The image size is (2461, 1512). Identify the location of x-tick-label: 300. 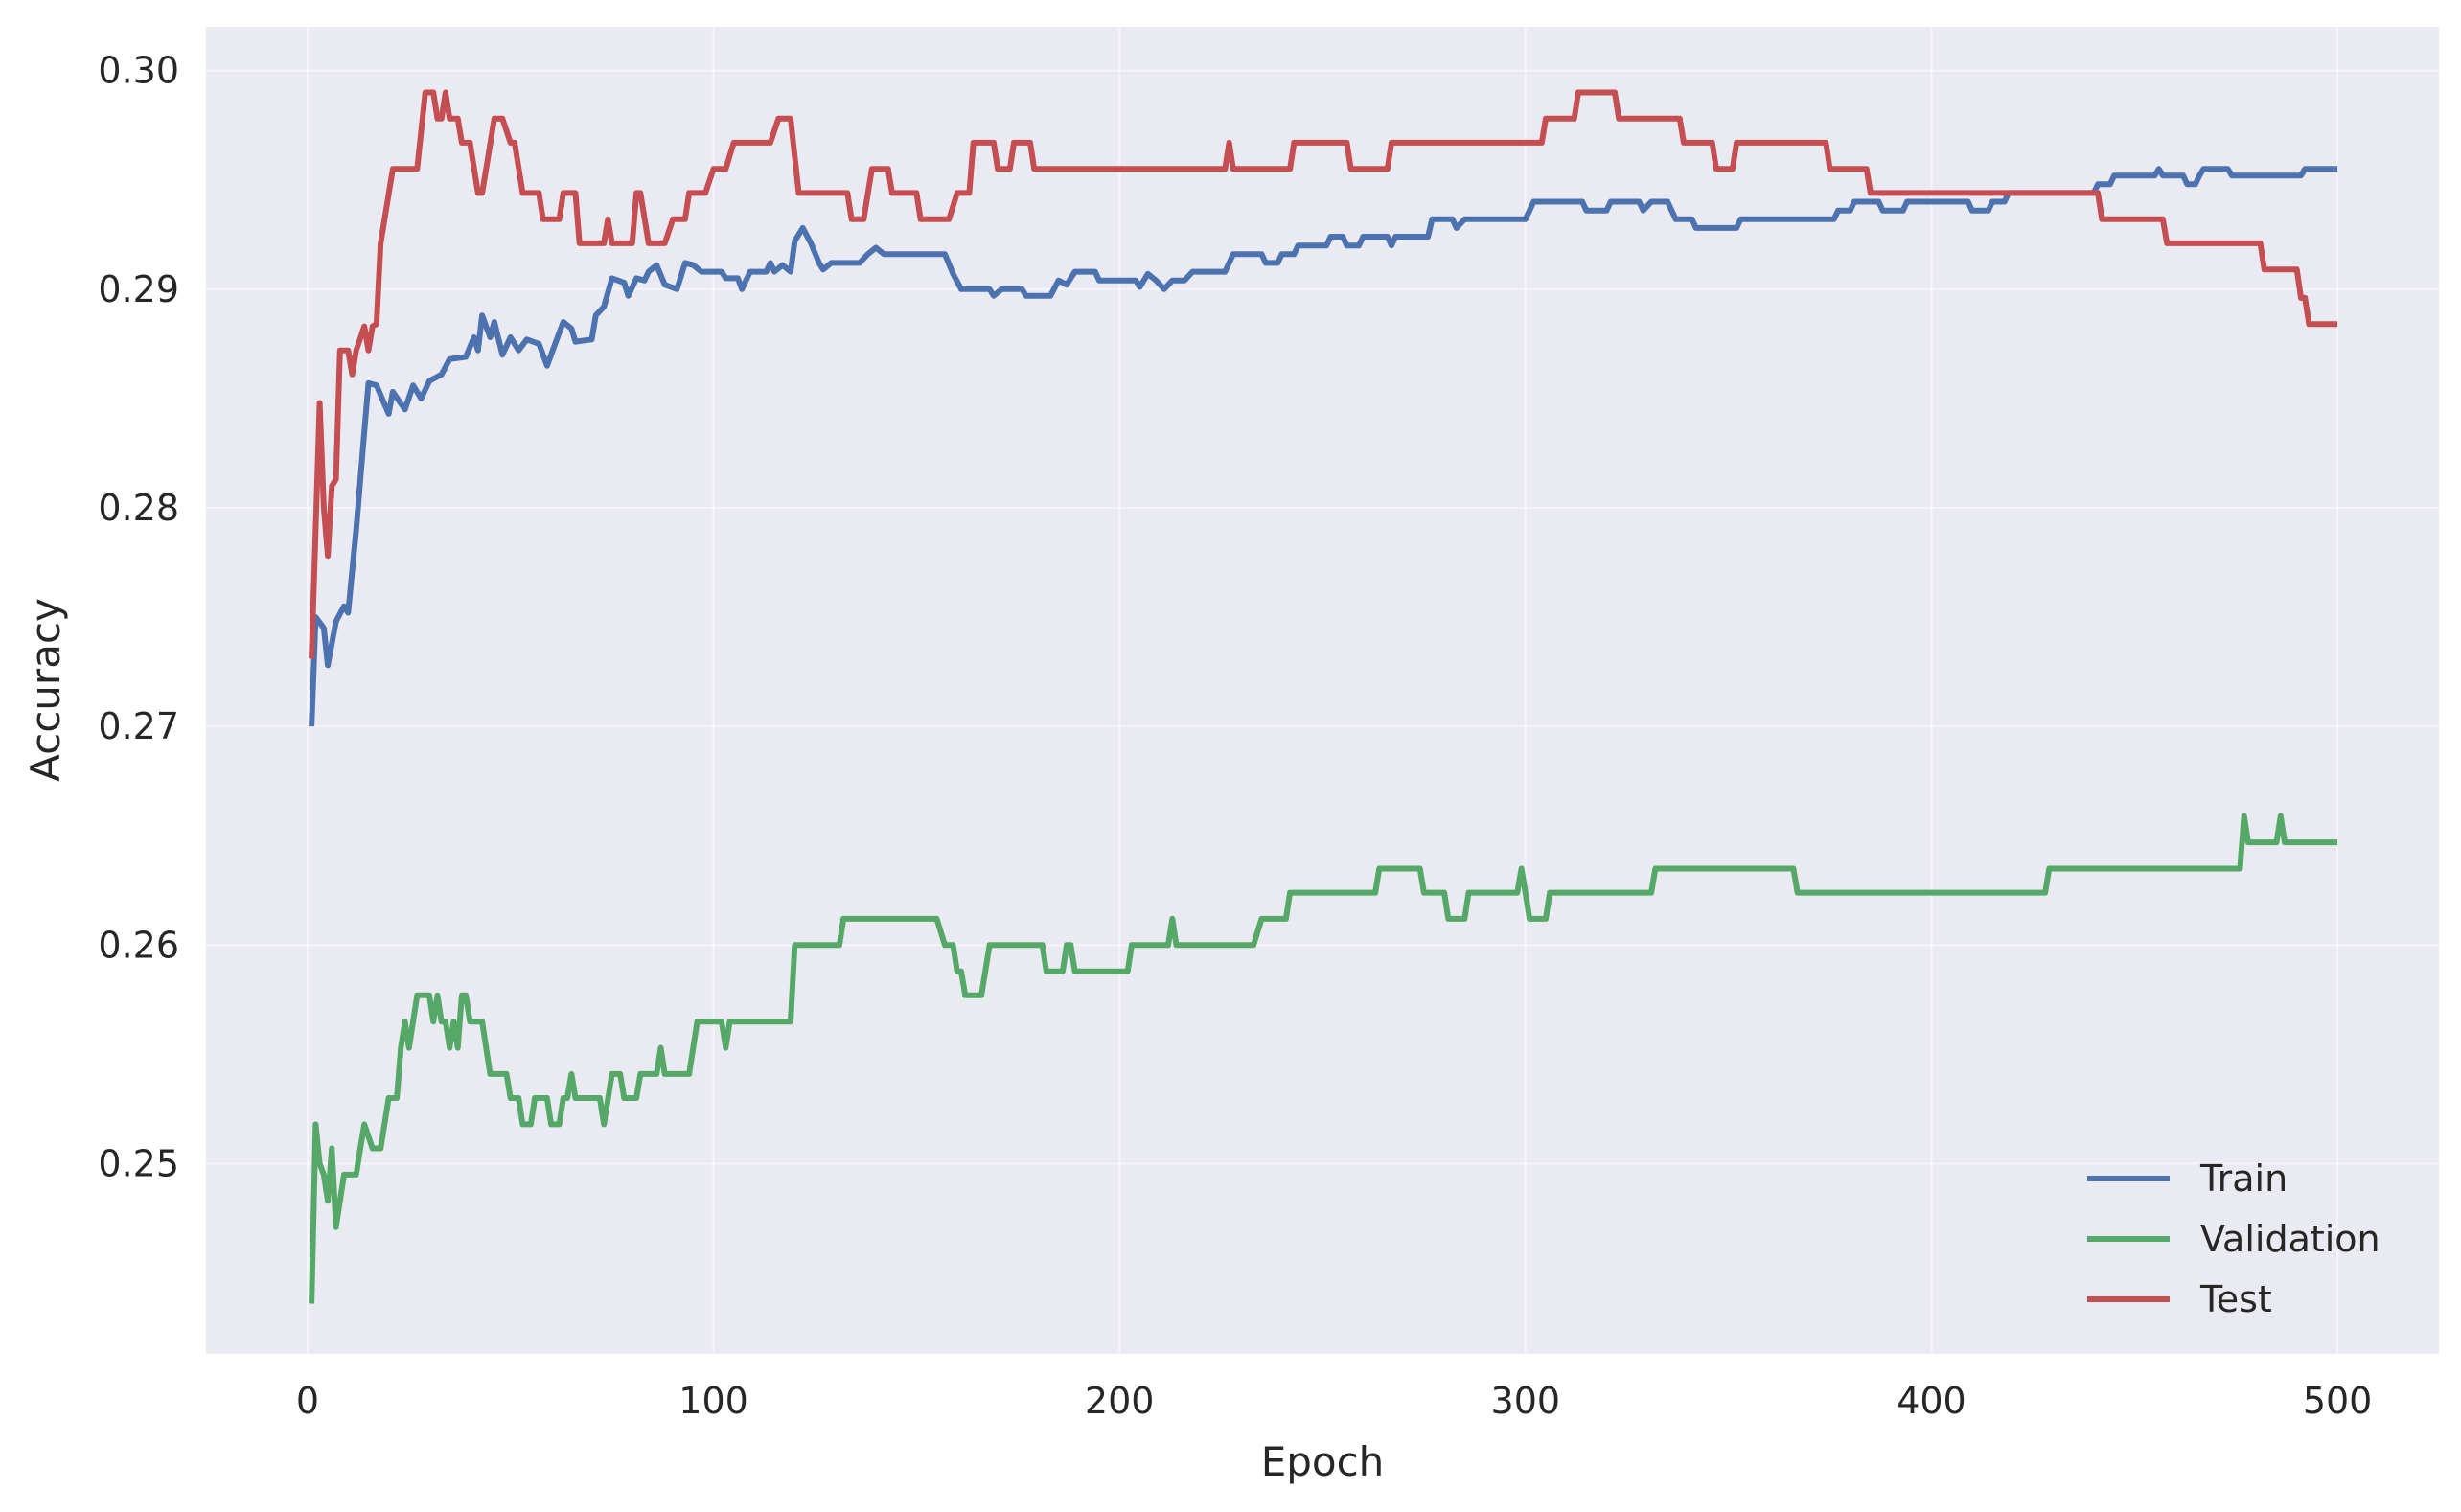
(1526, 1401).